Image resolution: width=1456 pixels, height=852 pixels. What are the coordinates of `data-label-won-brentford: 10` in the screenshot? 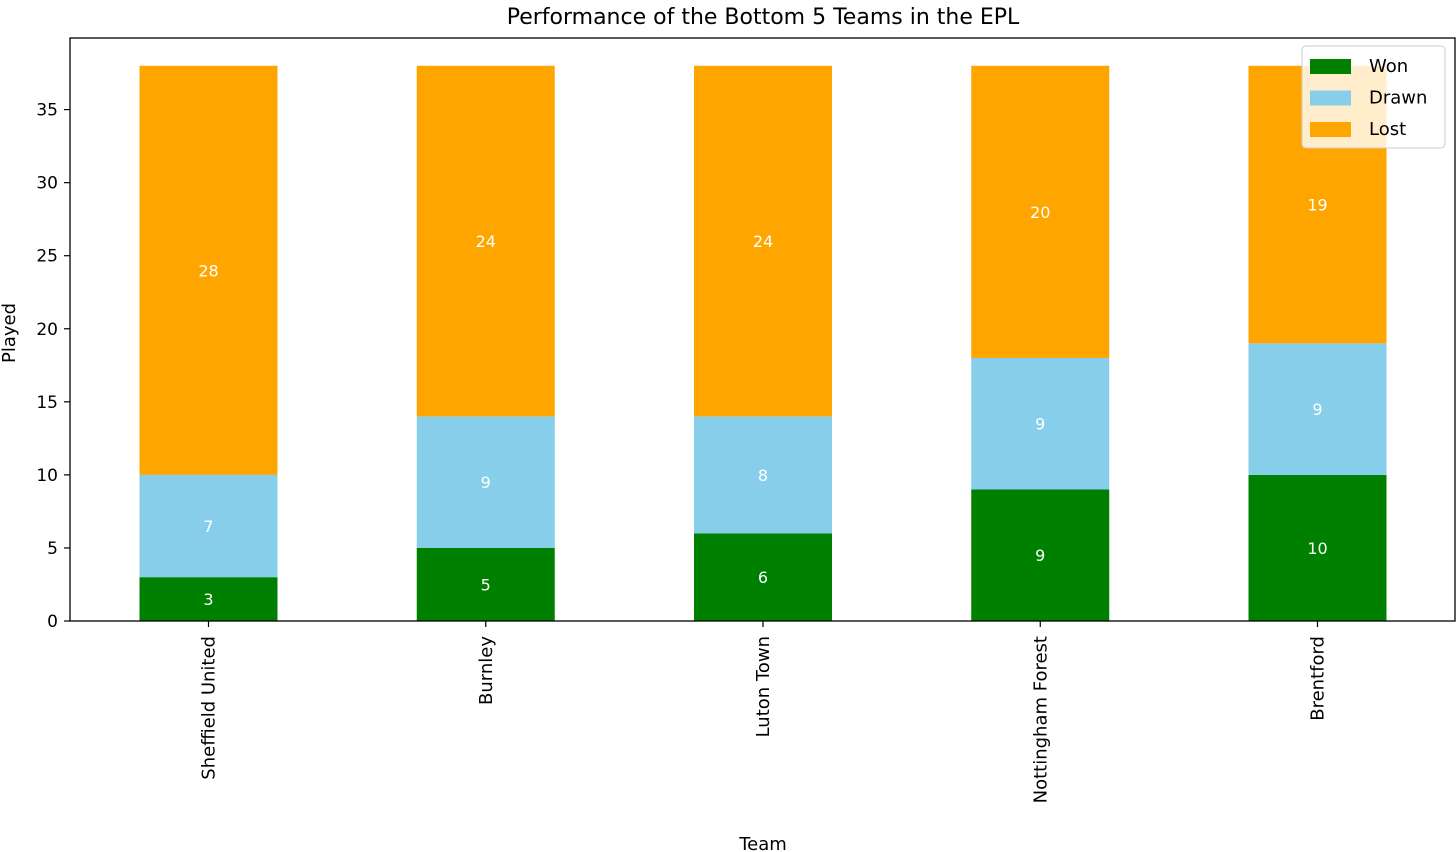 It's located at (1317, 548).